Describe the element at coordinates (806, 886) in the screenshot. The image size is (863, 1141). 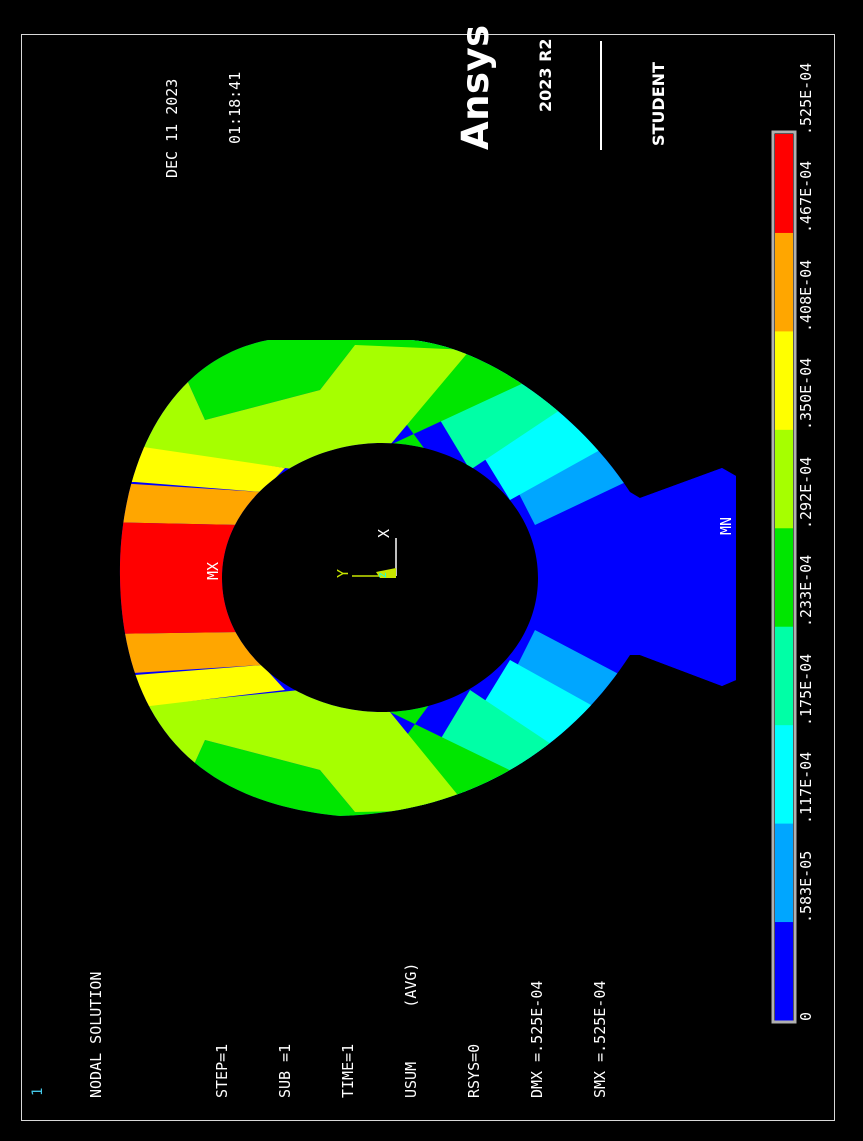
I see `legend-label: .583E-05` at that location.